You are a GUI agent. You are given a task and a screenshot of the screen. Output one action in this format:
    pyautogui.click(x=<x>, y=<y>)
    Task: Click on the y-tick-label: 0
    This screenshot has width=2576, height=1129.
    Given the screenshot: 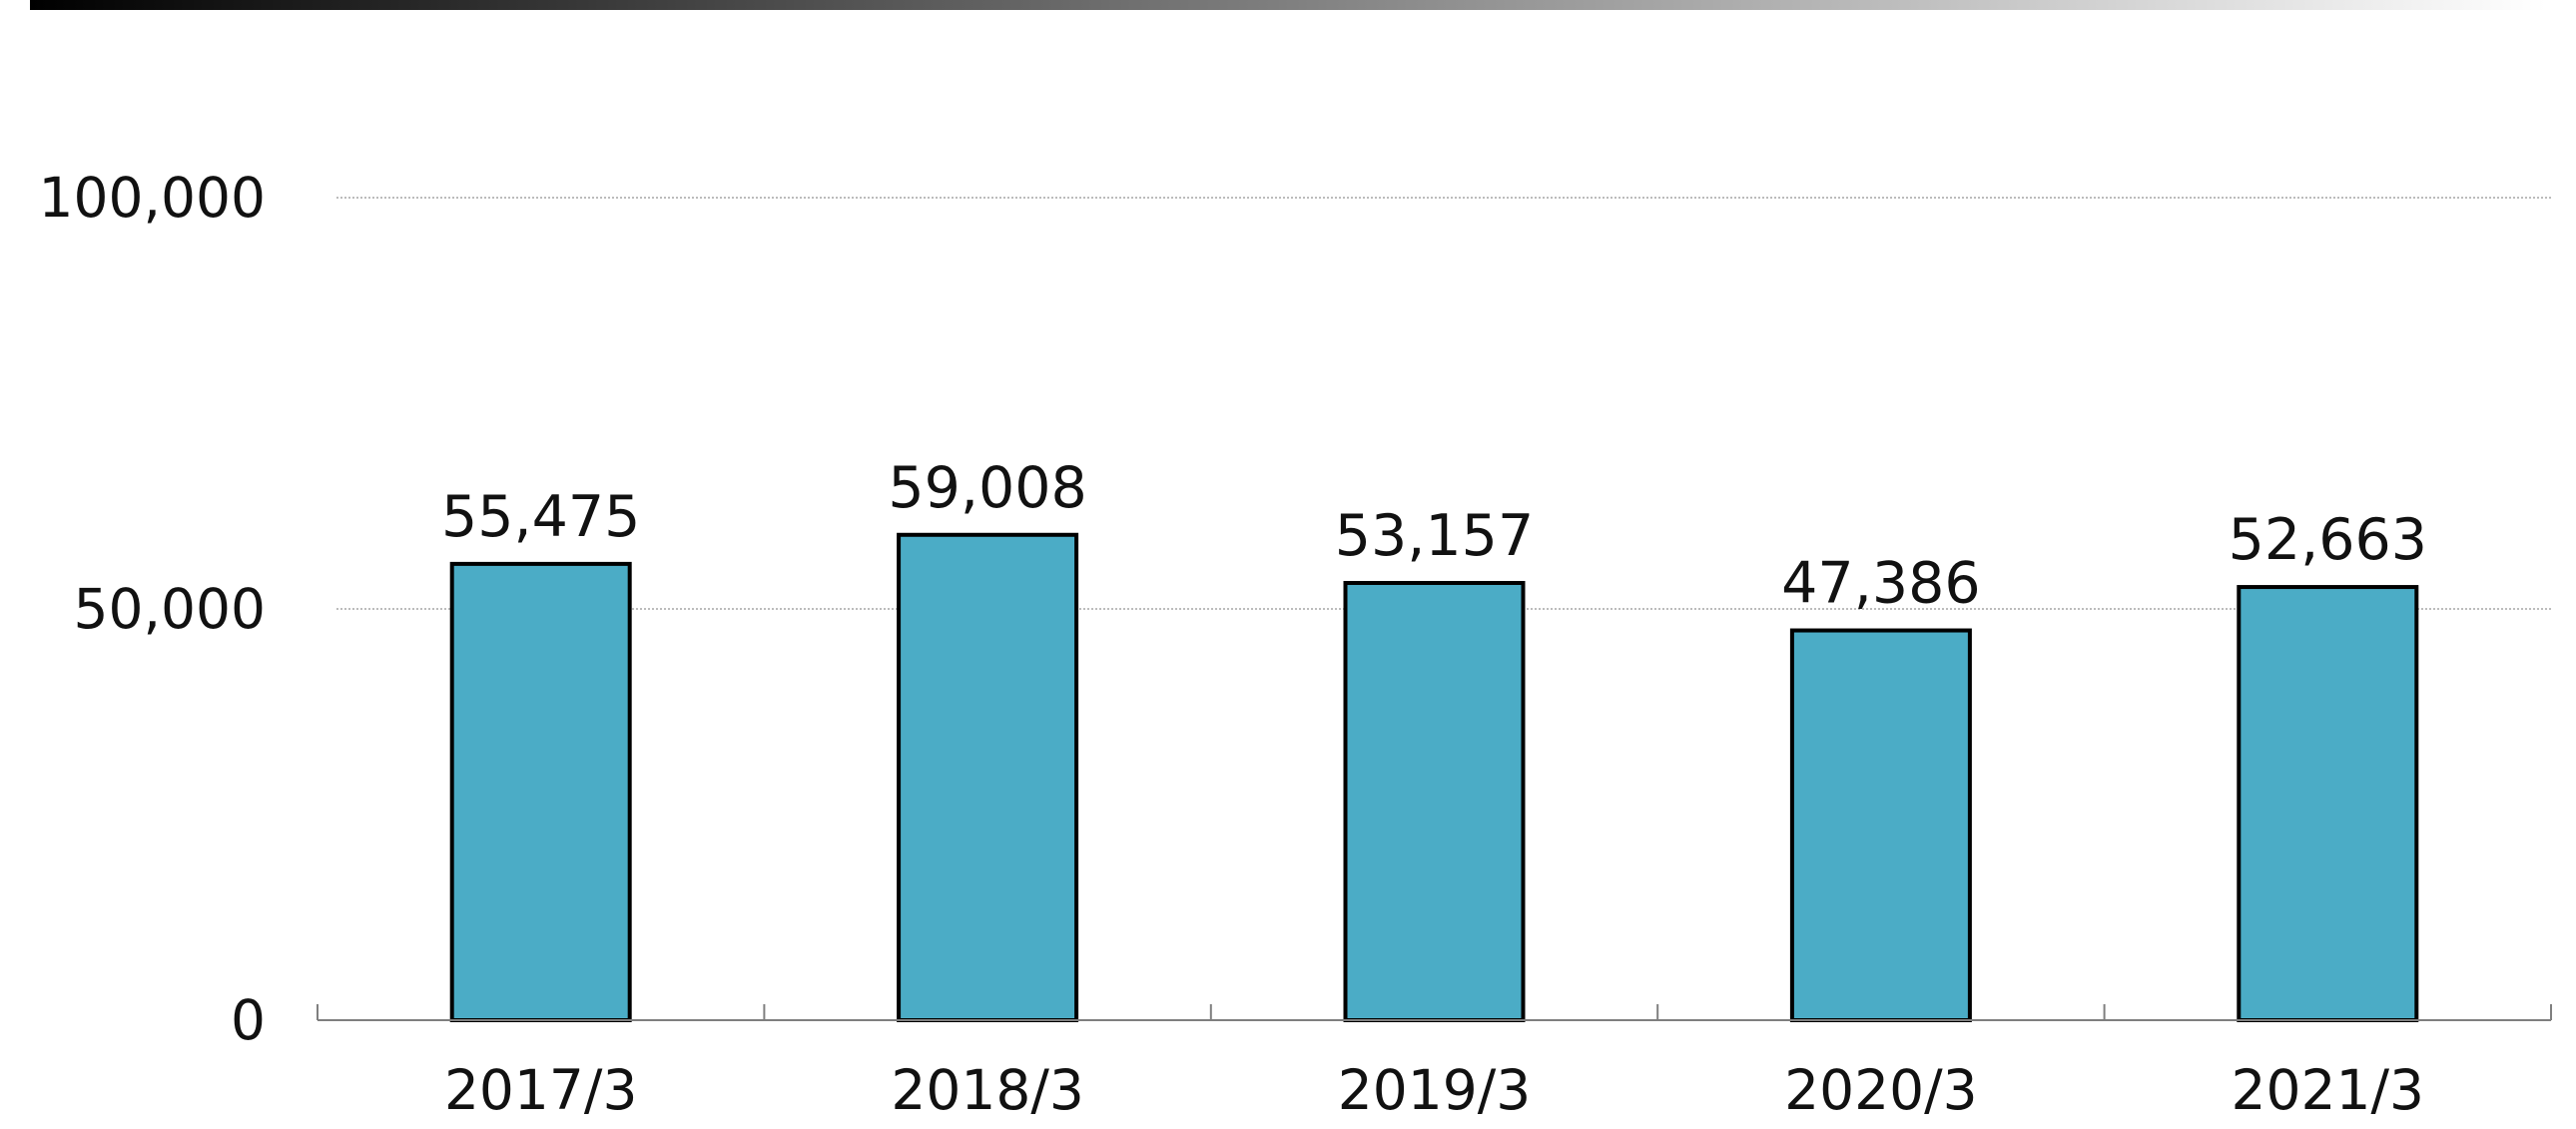 What is the action you would take?
    pyautogui.click(x=248, y=1020)
    